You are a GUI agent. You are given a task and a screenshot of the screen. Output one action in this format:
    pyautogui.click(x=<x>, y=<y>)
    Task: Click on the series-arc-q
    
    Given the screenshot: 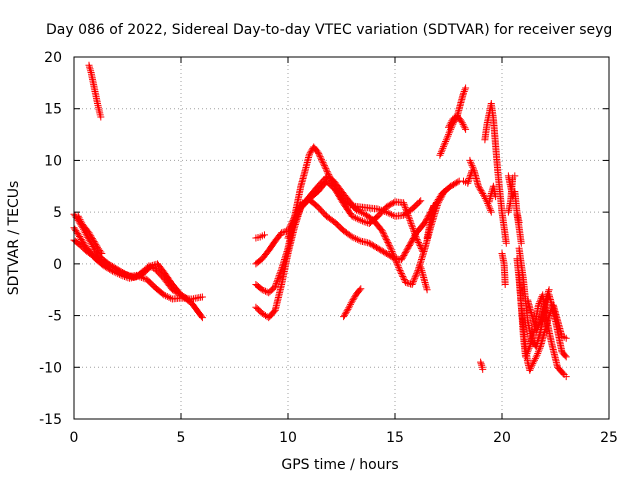 What is the action you would take?
    pyautogui.click(x=468, y=177)
    